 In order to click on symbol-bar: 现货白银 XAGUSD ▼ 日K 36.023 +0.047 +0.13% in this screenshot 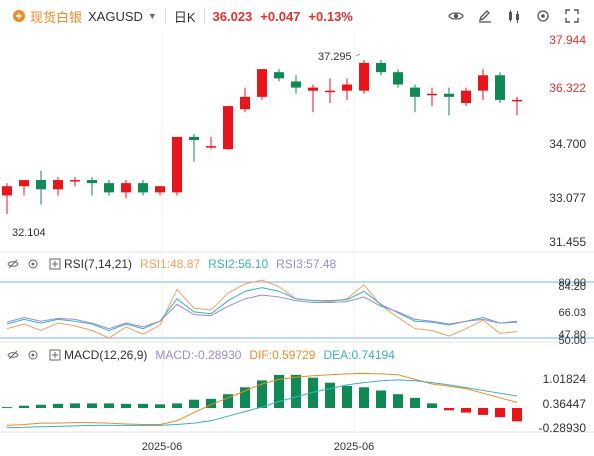, I will do `click(297, 16)`.